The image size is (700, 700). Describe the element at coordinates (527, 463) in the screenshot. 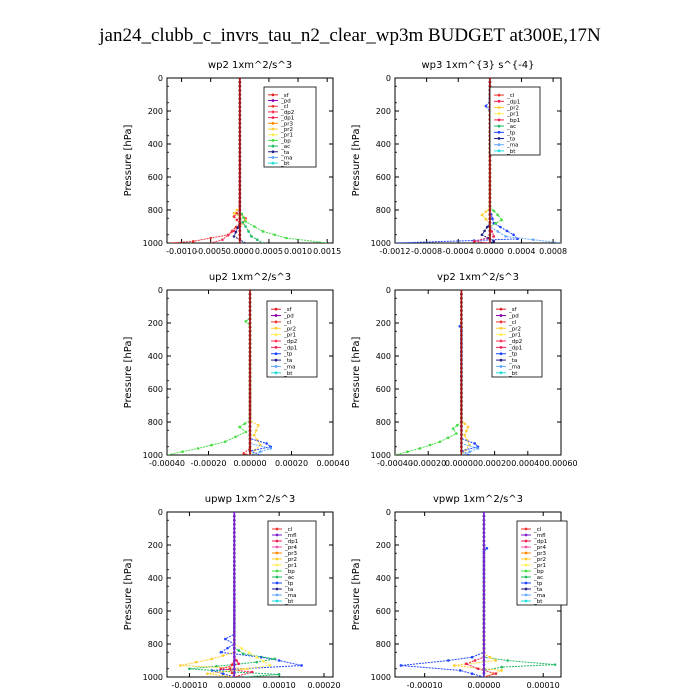

I see `x-tick-label: 0.00040` at that location.